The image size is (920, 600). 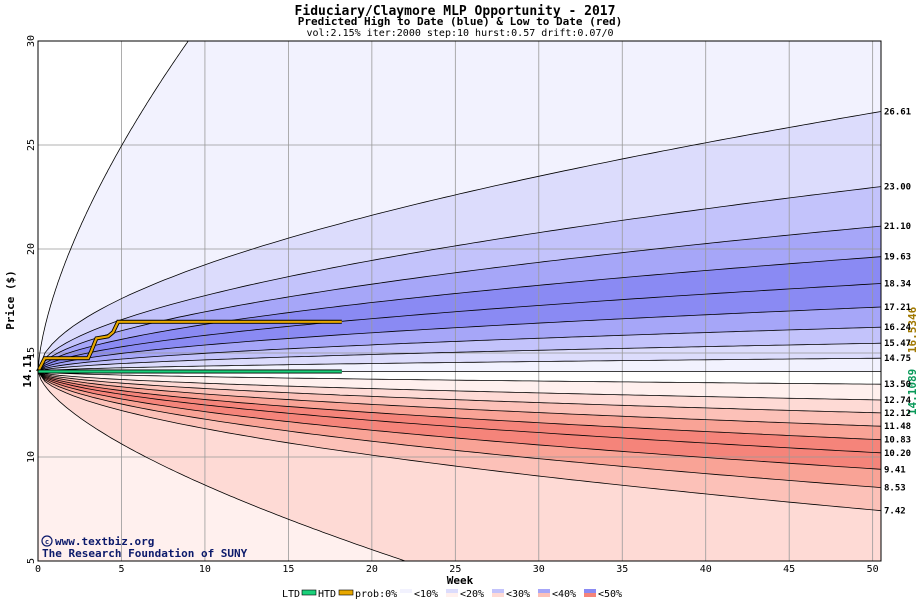 What do you see at coordinates (897, 454) in the screenshot?
I see `percentile-end-label: 10.20` at bounding box center [897, 454].